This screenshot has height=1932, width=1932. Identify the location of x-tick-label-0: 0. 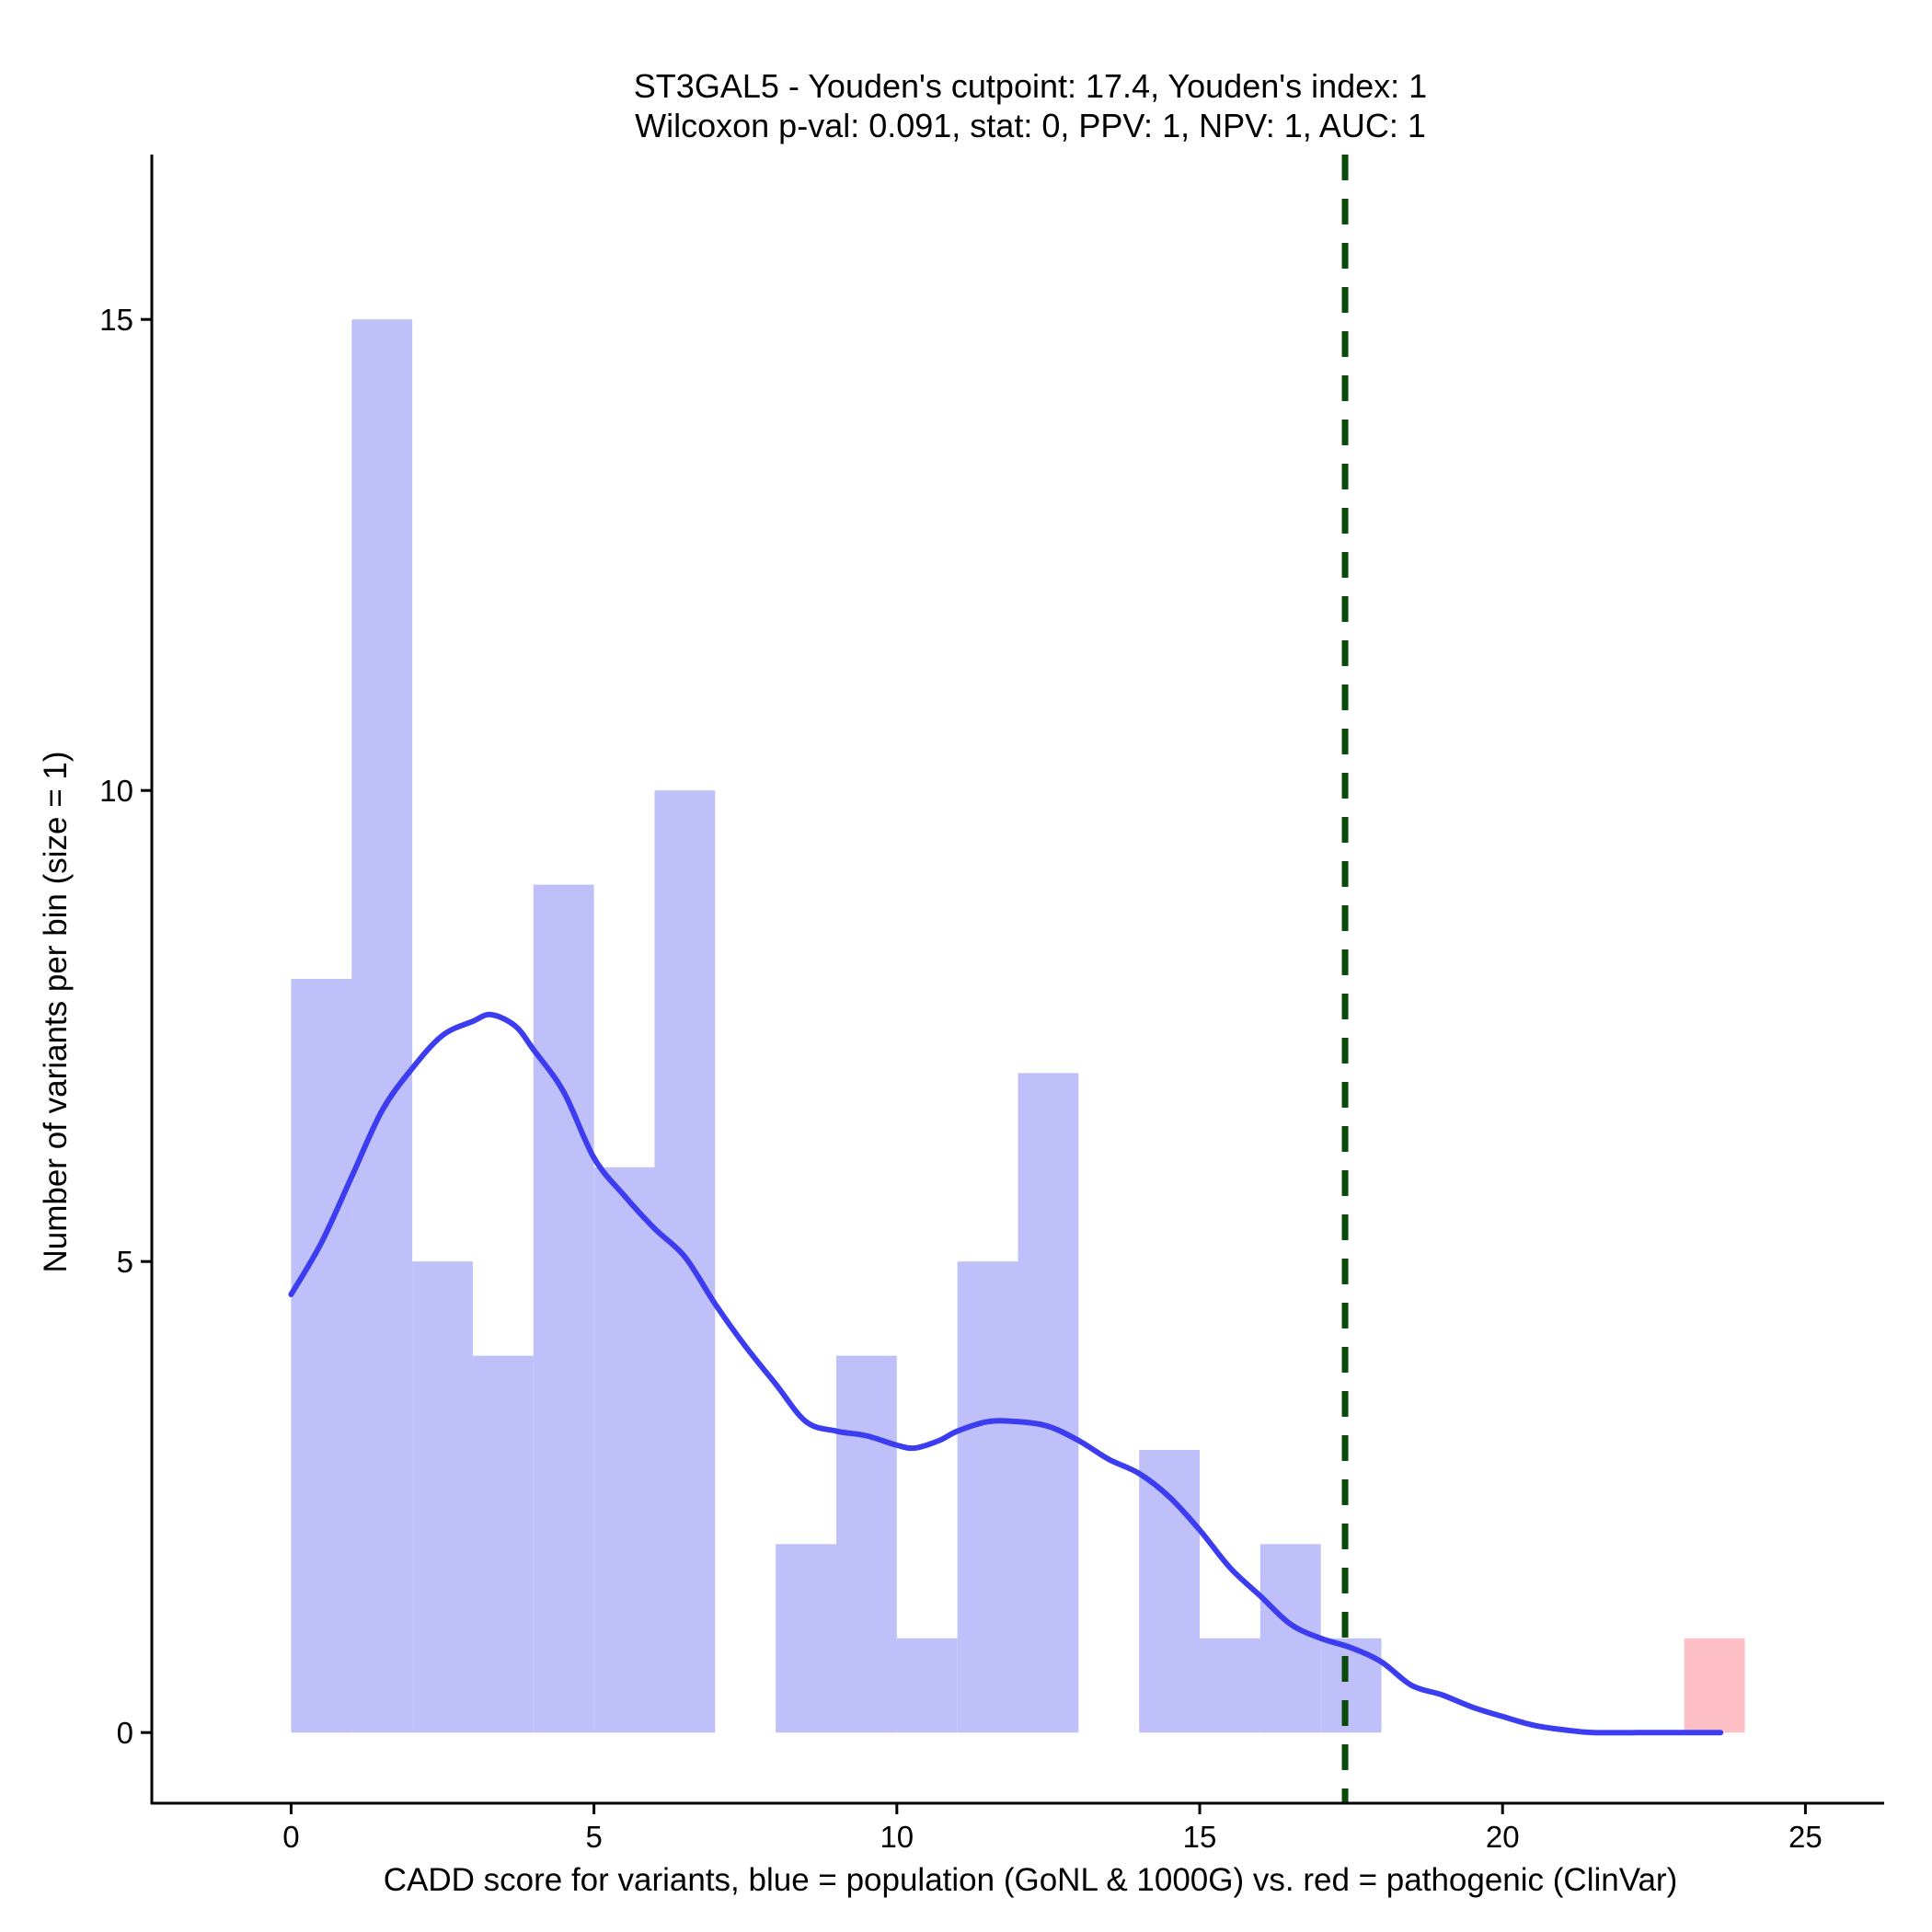
(290, 1837).